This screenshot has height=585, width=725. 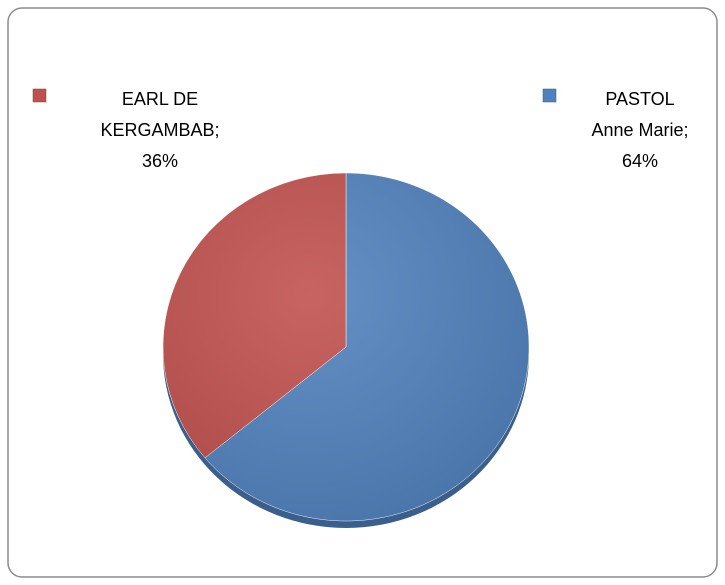 What do you see at coordinates (160, 130) in the screenshot?
I see `data-label: EARL DE KERGAMBAB; 36%` at bounding box center [160, 130].